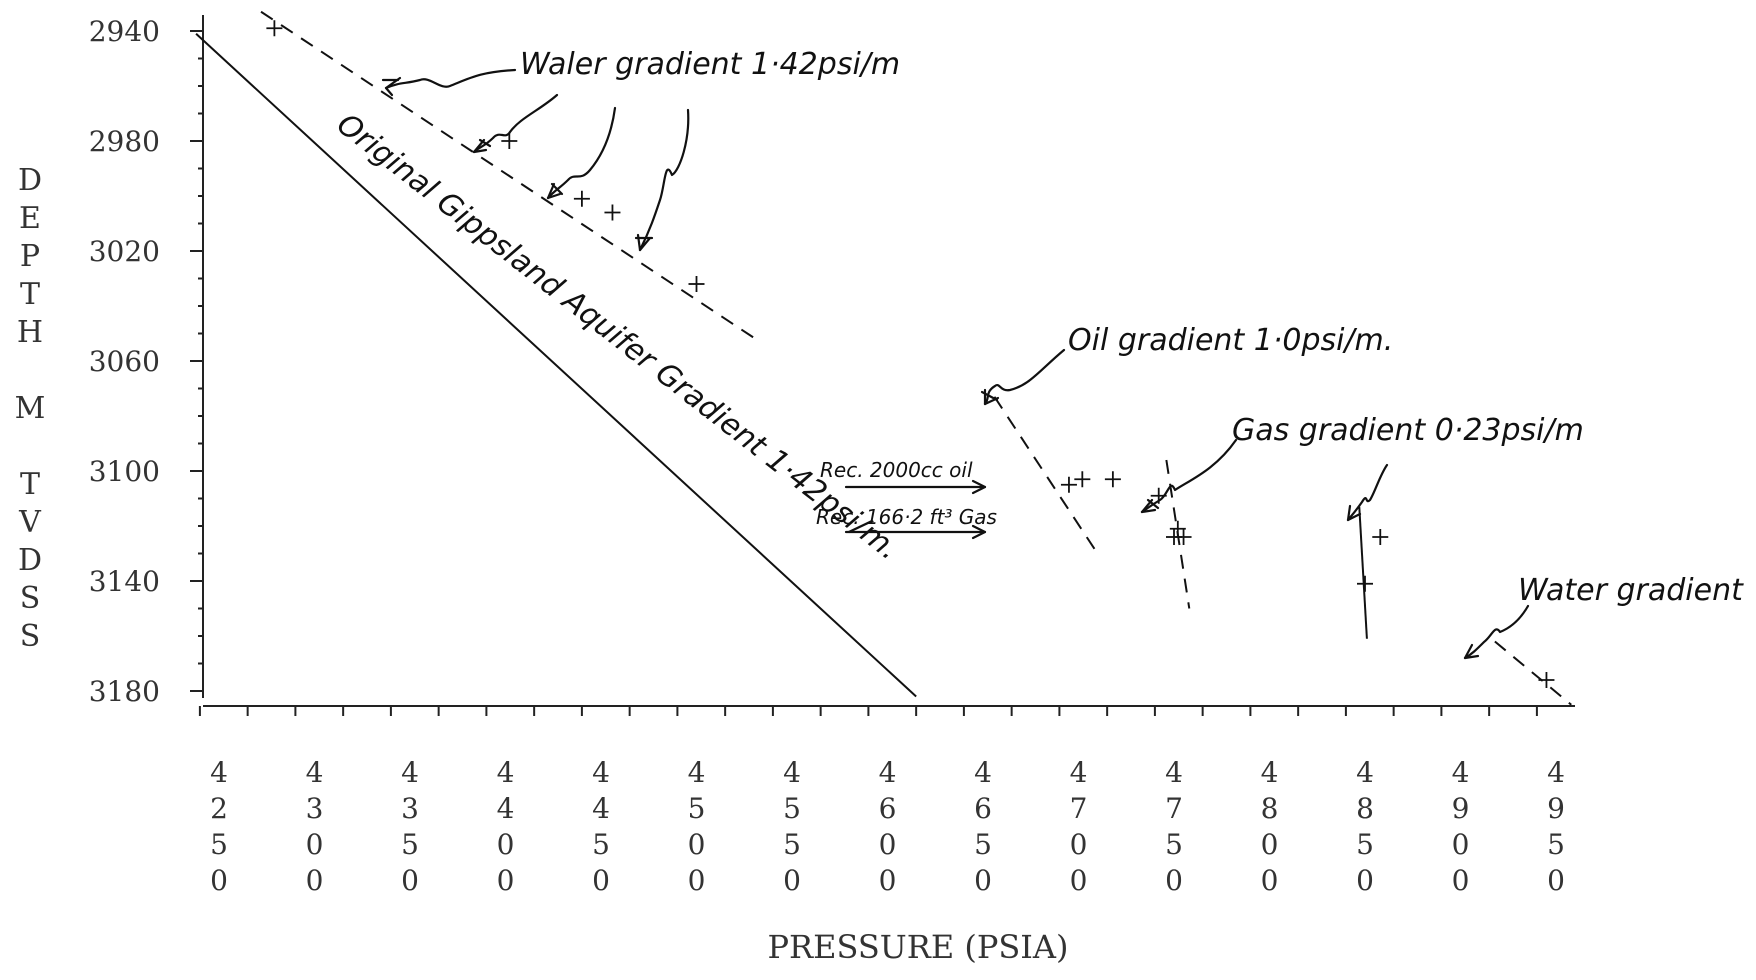 The image size is (1756, 980). Describe the element at coordinates (1631, 590) in the screenshot. I see `annotation-water-gradient-bottom: Water gradient` at that location.